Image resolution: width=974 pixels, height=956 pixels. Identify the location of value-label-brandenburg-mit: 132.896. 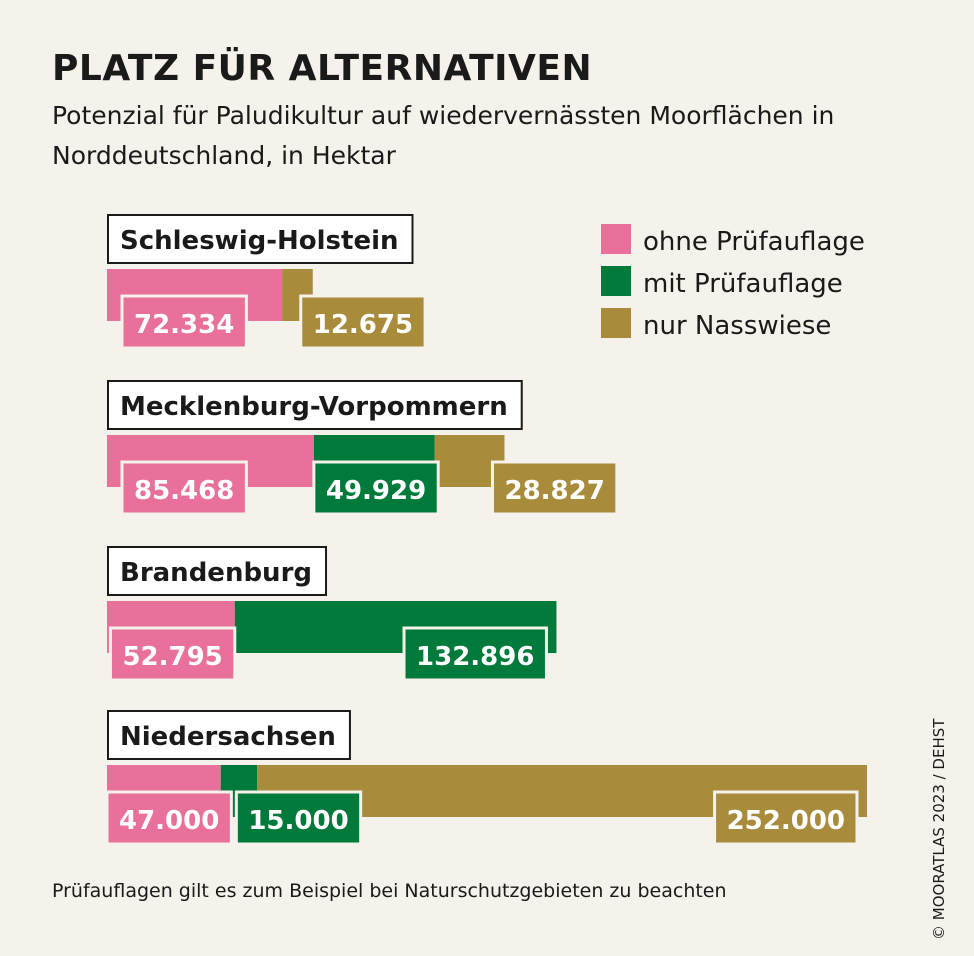
(475, 657).